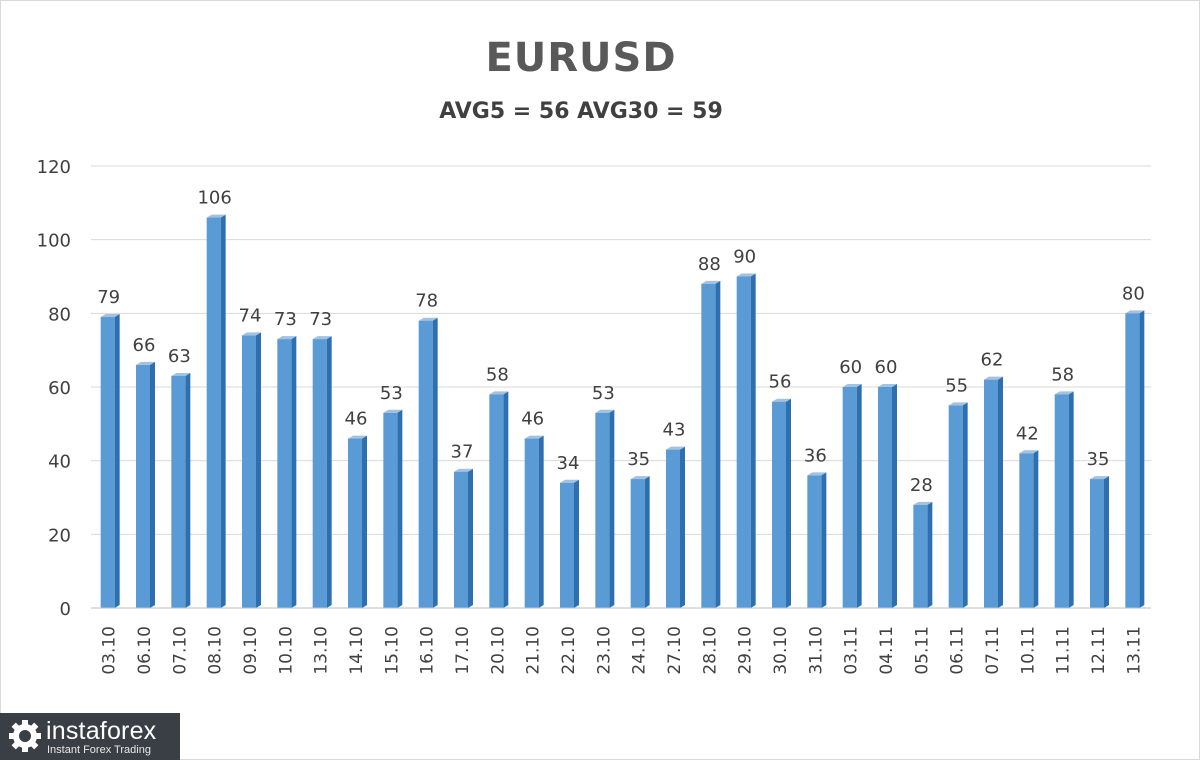  I want to click on x-tick-label: 05.11, so click(922, 650).